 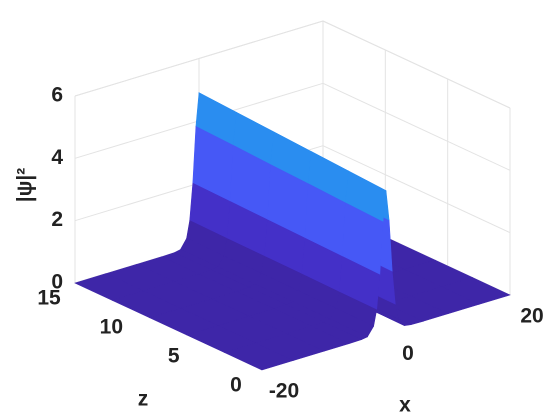 I want to click on z-axis-label: |ψ|², so click(x=25, y=185).